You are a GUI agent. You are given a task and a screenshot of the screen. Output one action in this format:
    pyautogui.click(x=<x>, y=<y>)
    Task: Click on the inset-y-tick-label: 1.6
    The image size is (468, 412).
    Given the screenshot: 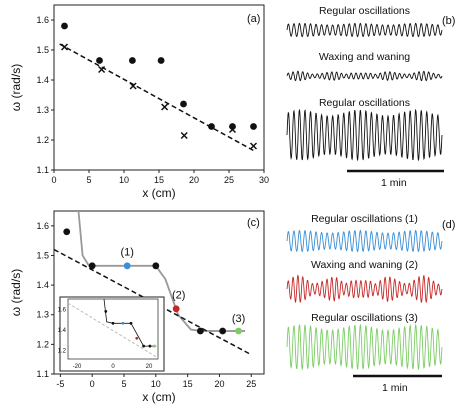 What is the action you would take?
    pyautogui.click(x=62, y=310)
    